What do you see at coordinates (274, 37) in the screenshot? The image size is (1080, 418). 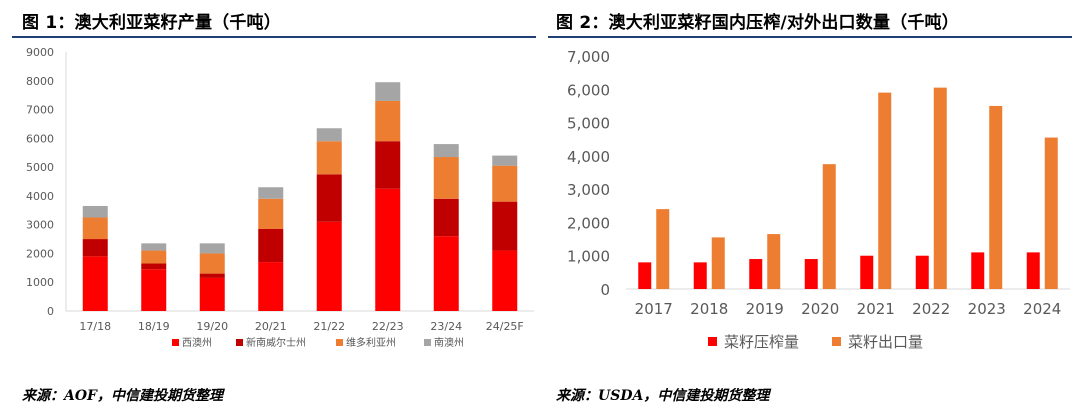 I see `left-title-rule` at bounding box center [274, 37].